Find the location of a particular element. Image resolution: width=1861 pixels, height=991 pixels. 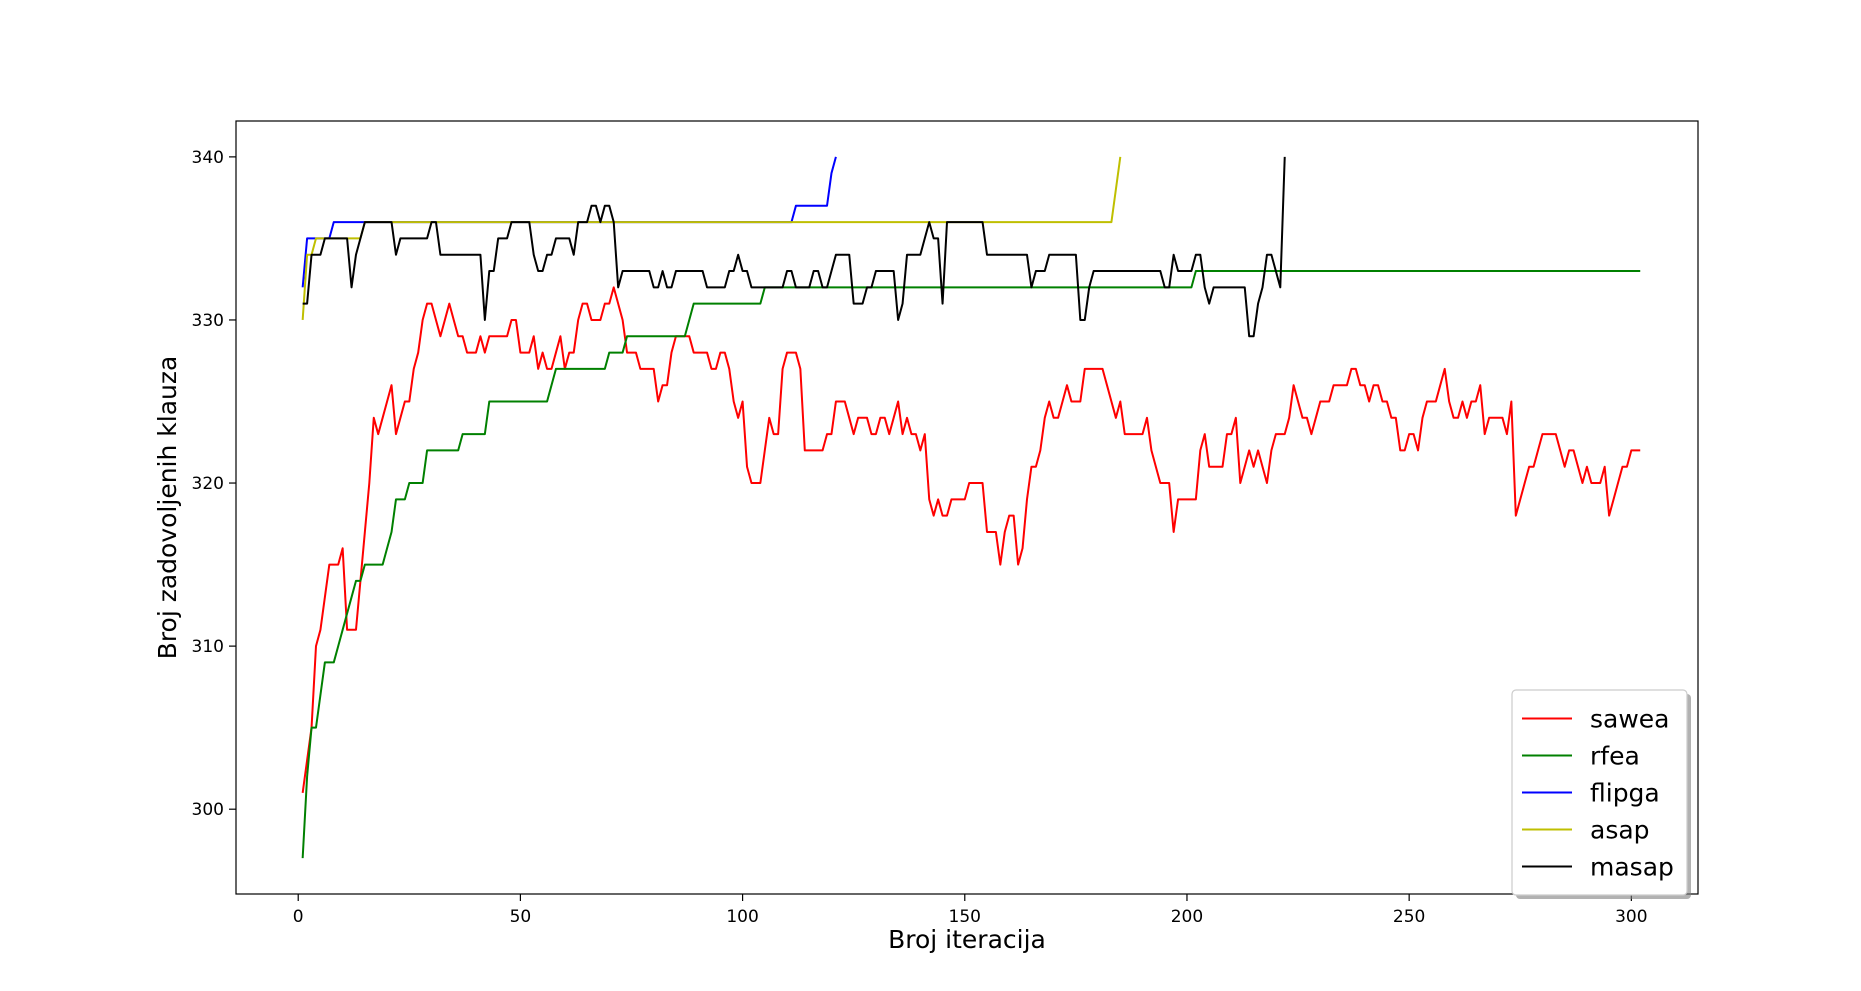

y-tick-label: 320 is located at coordinates (208, 484).